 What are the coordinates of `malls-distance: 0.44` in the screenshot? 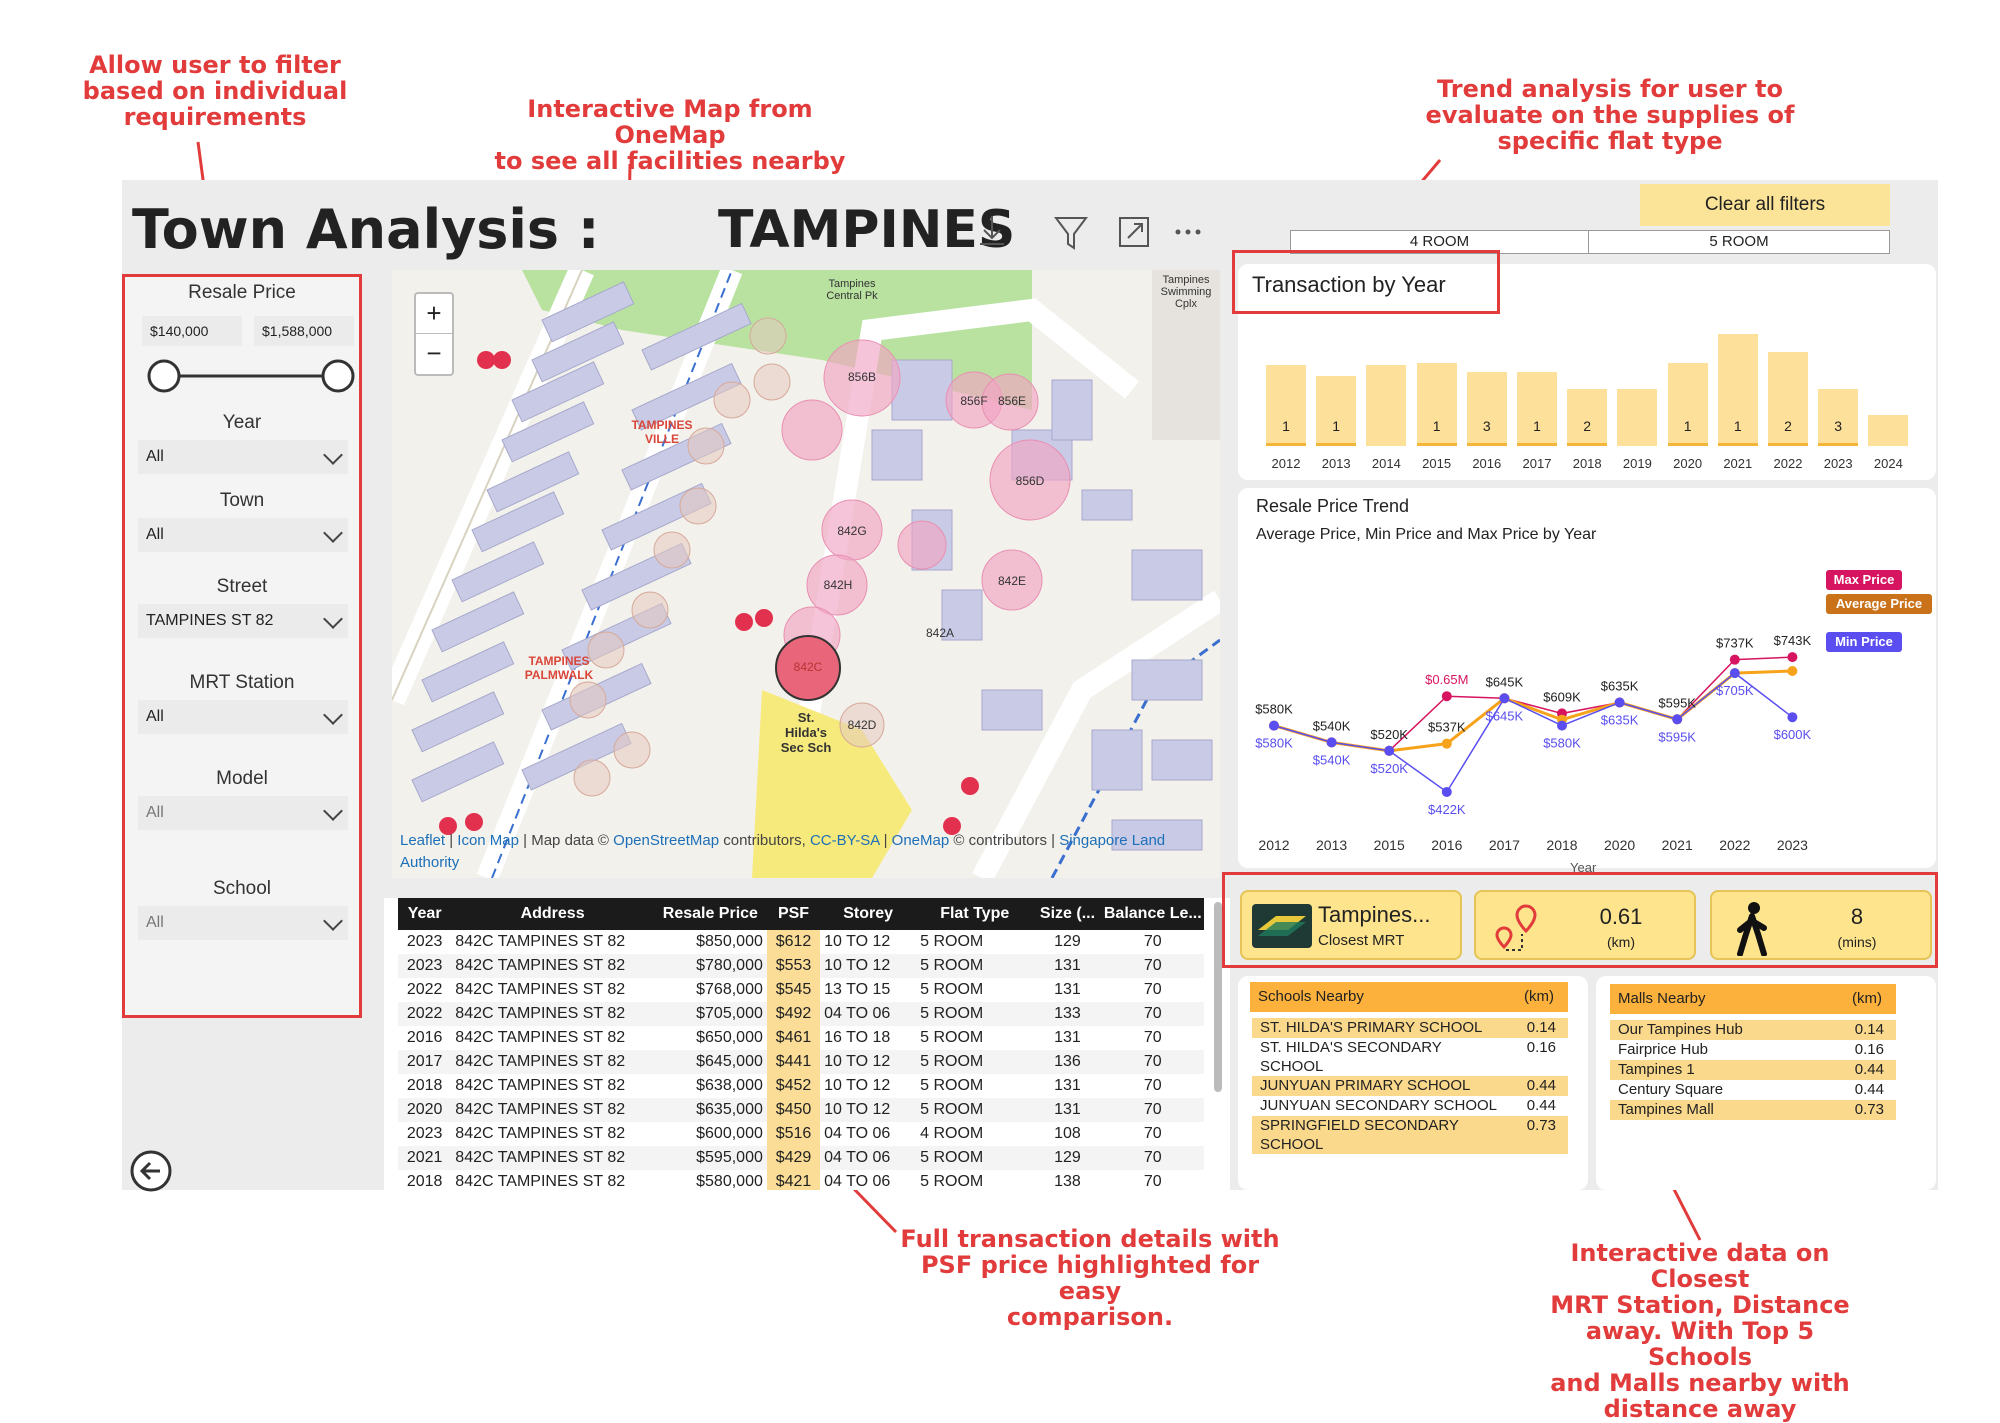 It's located at (1869, 1069).